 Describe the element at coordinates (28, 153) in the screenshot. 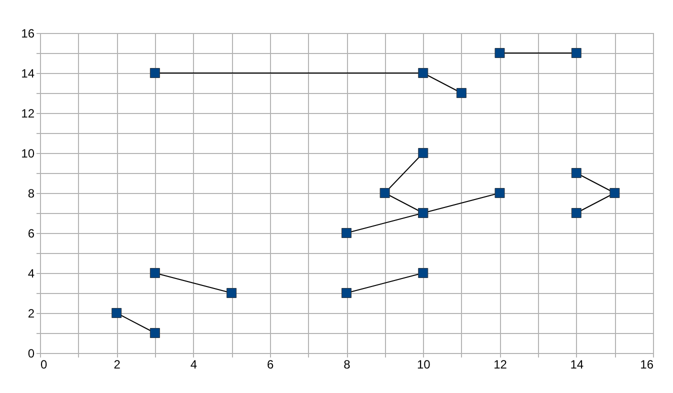

I see `y-tick-label: 10` at that location.